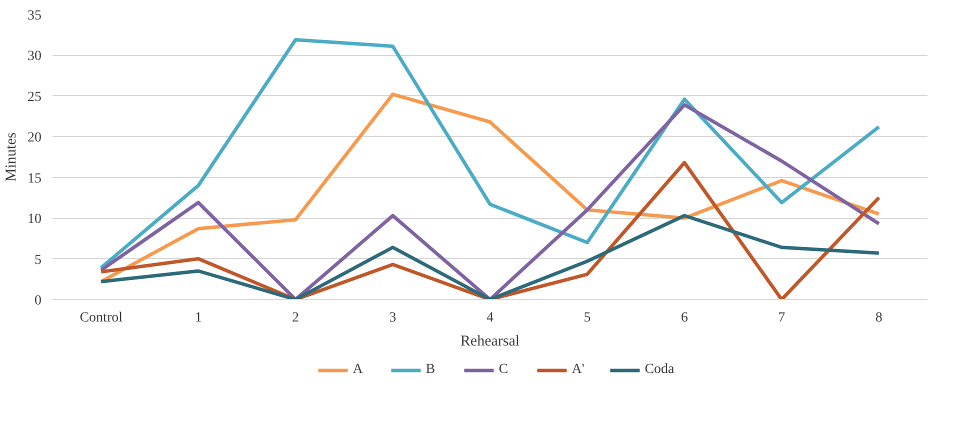 This screenshot has height=424, width=971. What do you see at coordinates (490, 318) in the screenshot?
I see `x-tick-label: 4` at bounding box center [490, 318].